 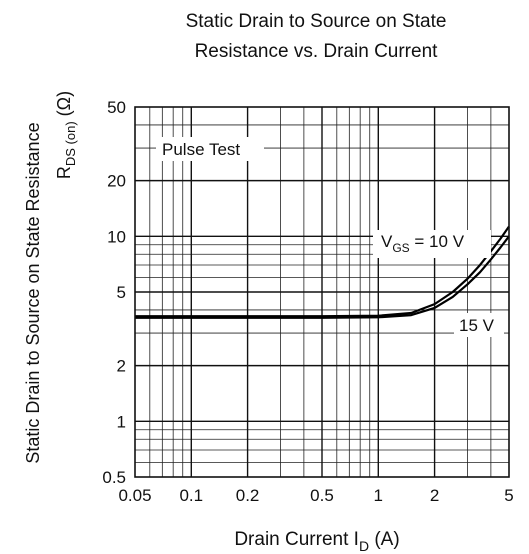 What do you see at coordinates (434, 495) in the screenshot?
I see `x-tick-label: 2` at bounding box center [434, 495].